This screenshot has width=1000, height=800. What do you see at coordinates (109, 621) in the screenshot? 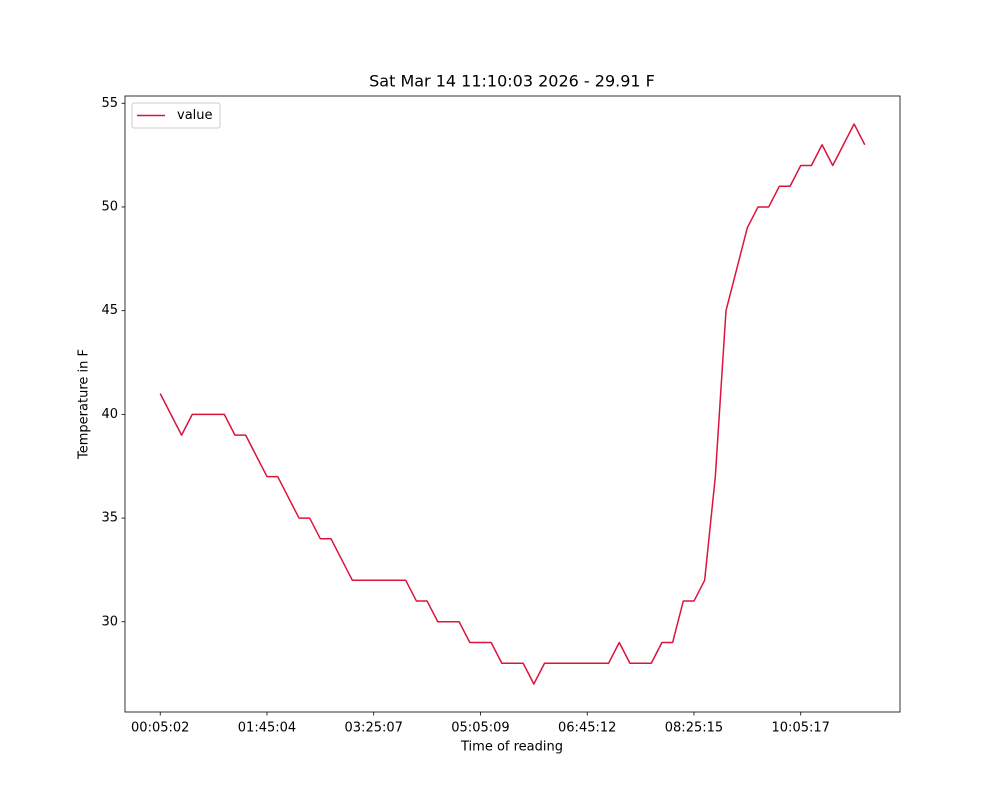
I see `y-tick-label: 30` at bounding box center [109, 621].